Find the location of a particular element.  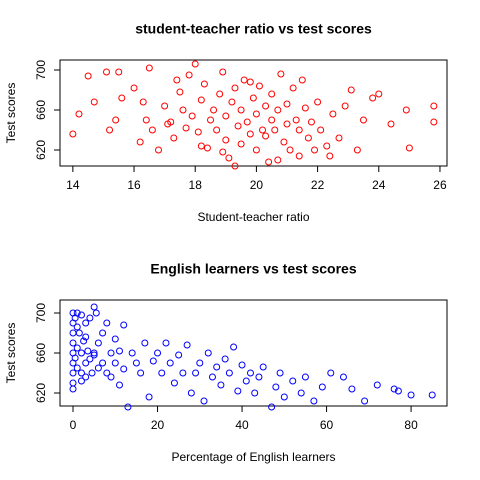

x-tick-label: 24 is located at coordinates (379, 185).